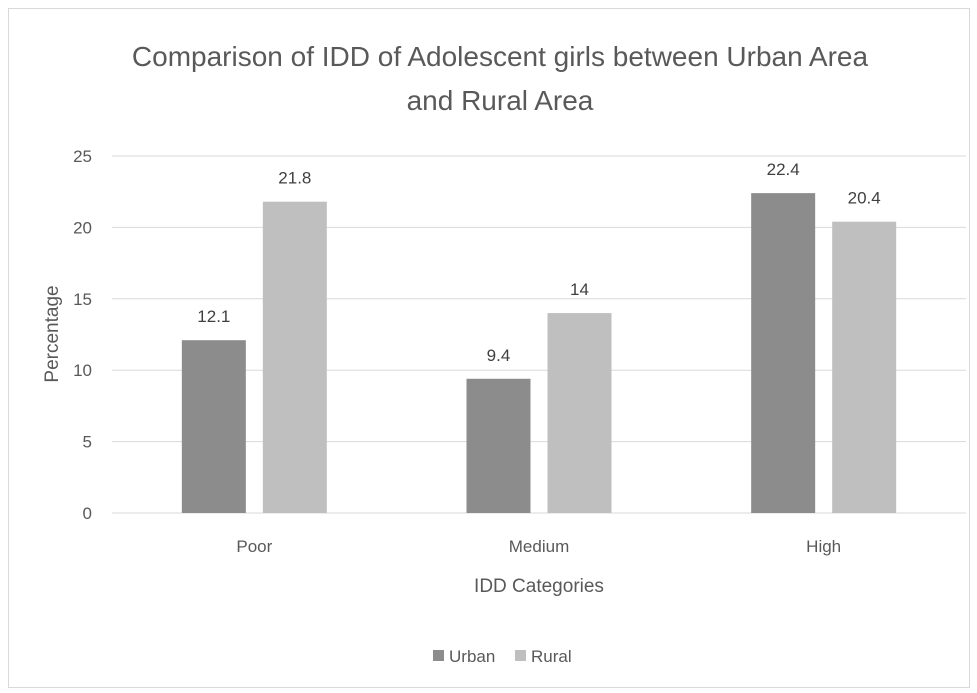 The image size is (977, 693). What do you see at coordinates (502, 656) in the screenshot?
I see `legend: Urban Rural` at bounding box center [502, 656].